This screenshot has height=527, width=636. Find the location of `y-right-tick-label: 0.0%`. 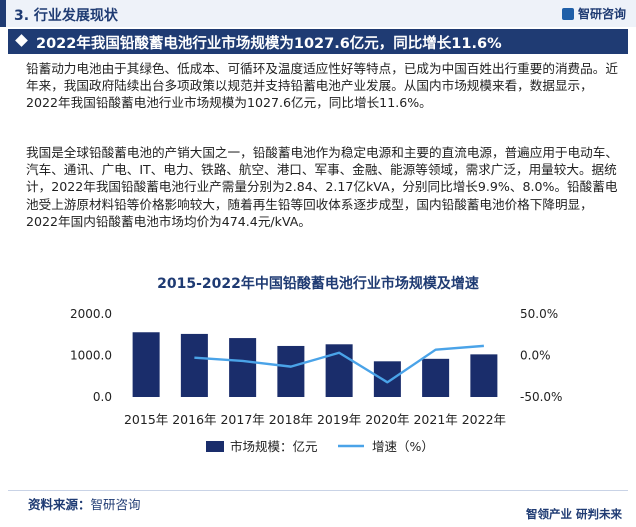

y-right-tick-label: 0.0% is located at coordinates (535, 356).